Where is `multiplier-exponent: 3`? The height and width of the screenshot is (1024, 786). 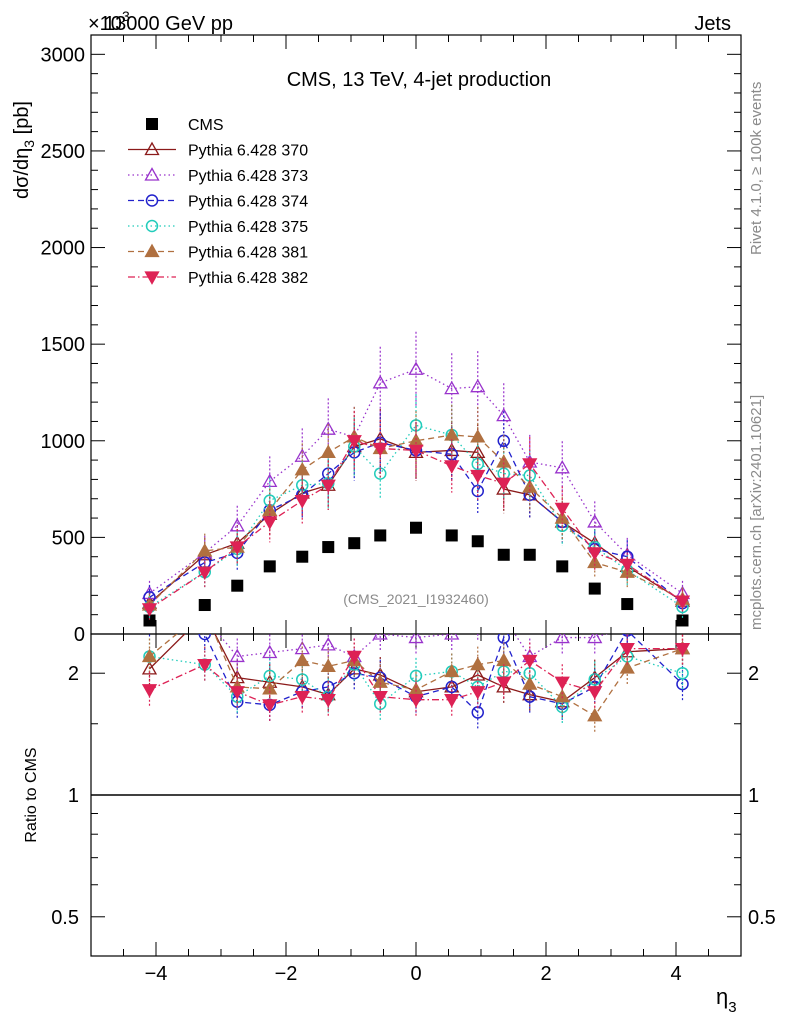
multiplier-exponent: 3 is located at coordinates (126, 16).